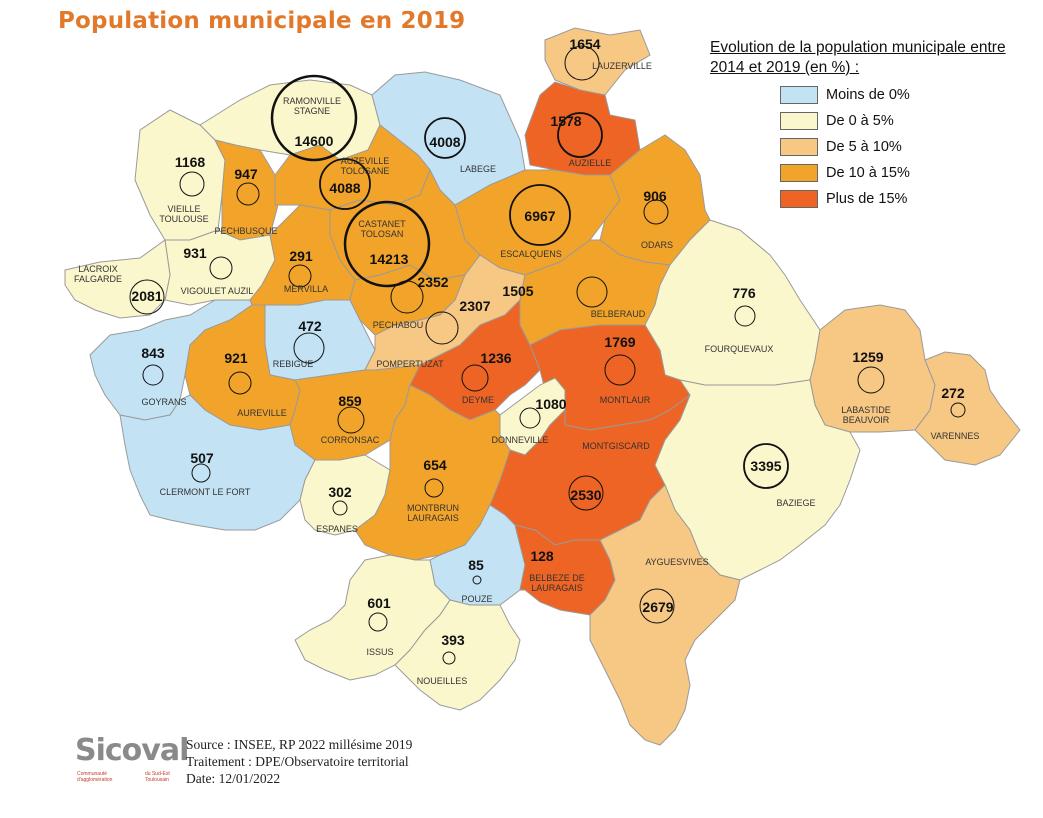 Image resolution: width=1043 pixels, height=818 pixels. Describe the element at coordinates (871, 380) in the screenshot. I see `population-circle-labastide` at that location.